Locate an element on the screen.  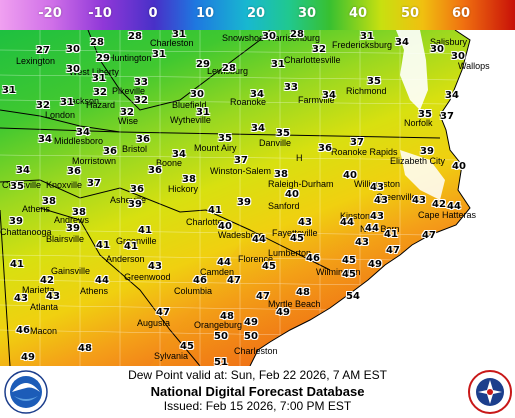
city-label: Blairsville is located at coordinates (65, 239).